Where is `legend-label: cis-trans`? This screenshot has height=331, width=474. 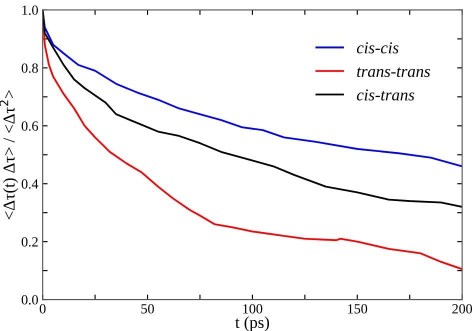
legend-label: cis-trans is located at coordinates (385, 95).